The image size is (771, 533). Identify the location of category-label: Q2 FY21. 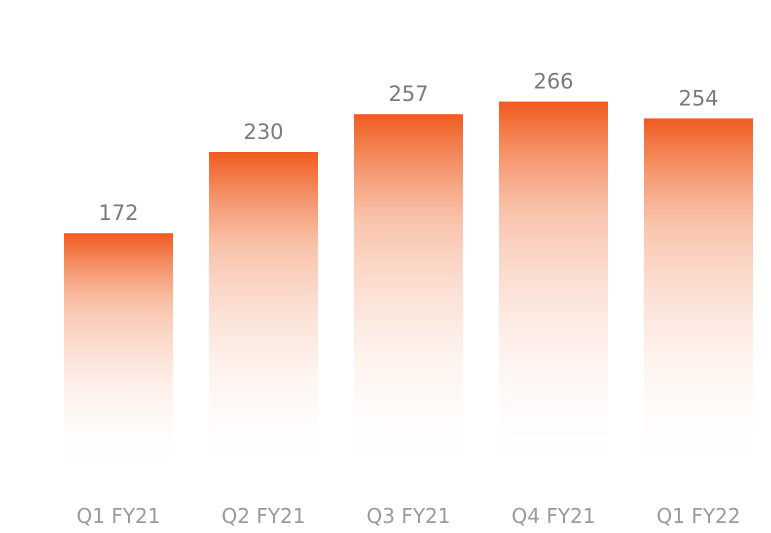
(264, 516).